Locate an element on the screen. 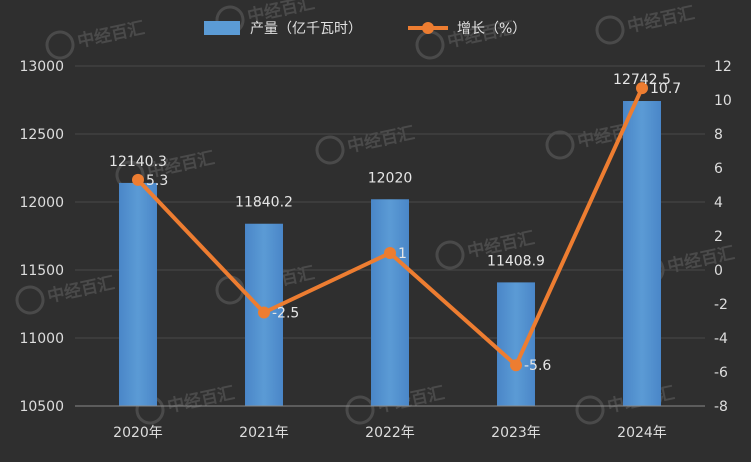 The width and height of the screenshot is (751, 462). y-right-tick-label: 10 is located at coordinates (723, 101).